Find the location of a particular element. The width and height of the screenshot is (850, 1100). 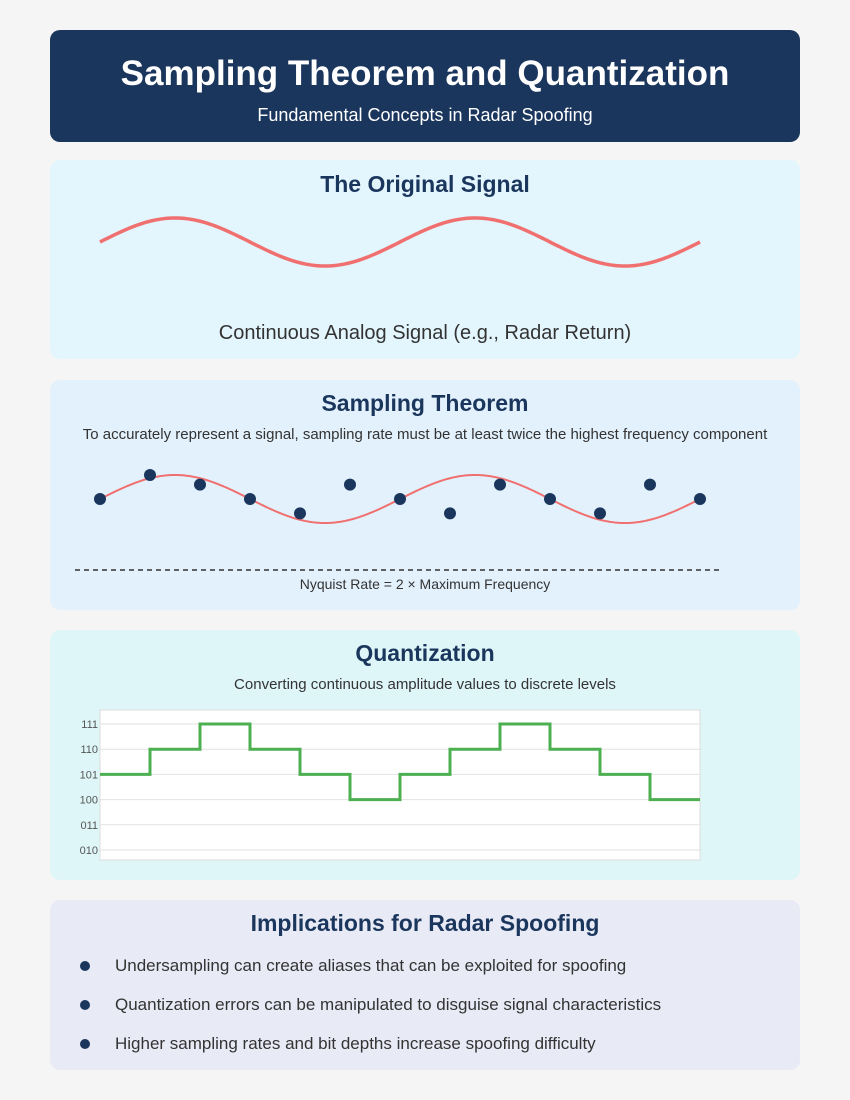

sampling-plot is located at coordinates (398, 520).